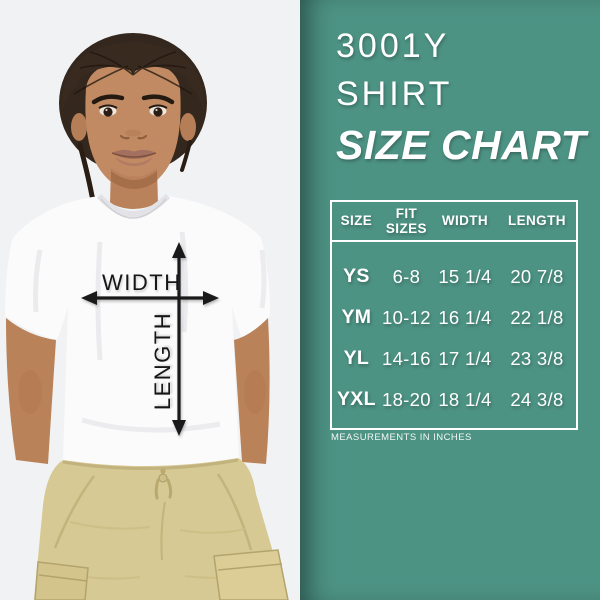  Describe the element at coordinates (461, 145) in the screenshot. I see `size-chart-title: SIZE CHART` at that location.